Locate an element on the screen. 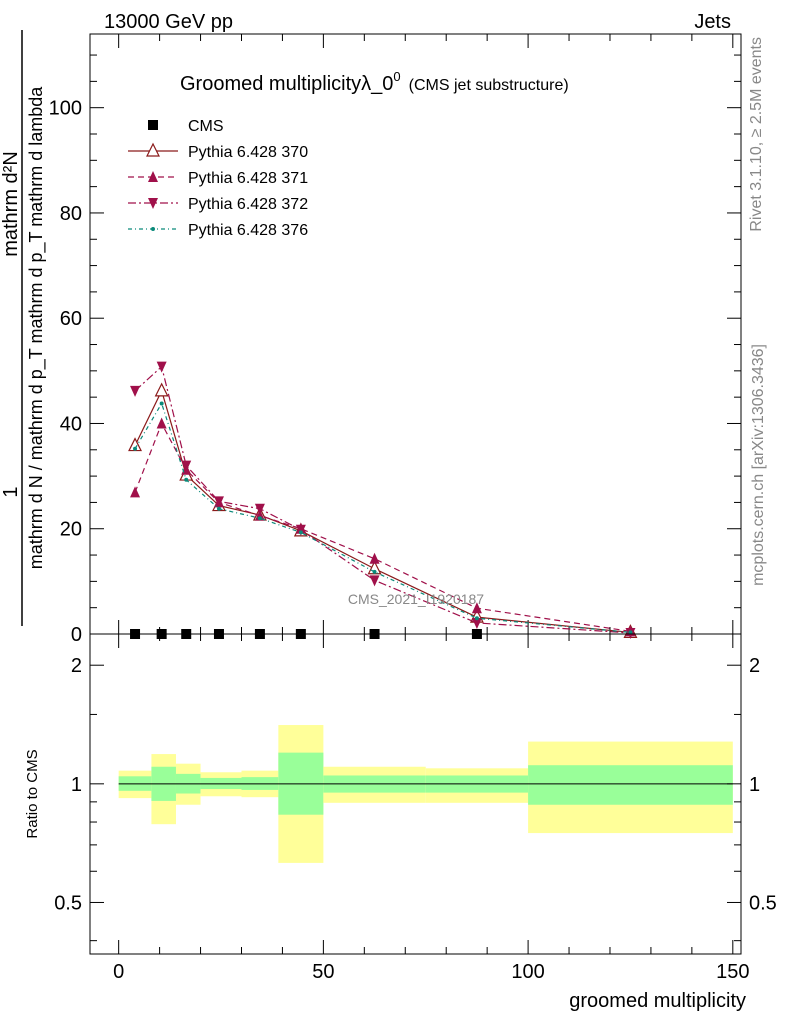 The image size is (786, 1024). legend-label: Pythia 6.428 376 is located at coordinates (248, 230).